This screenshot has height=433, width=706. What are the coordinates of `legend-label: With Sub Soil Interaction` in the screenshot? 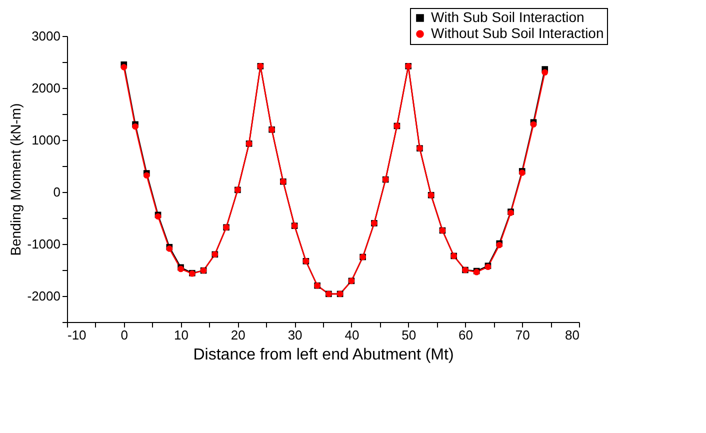 It's located at (507, 17).